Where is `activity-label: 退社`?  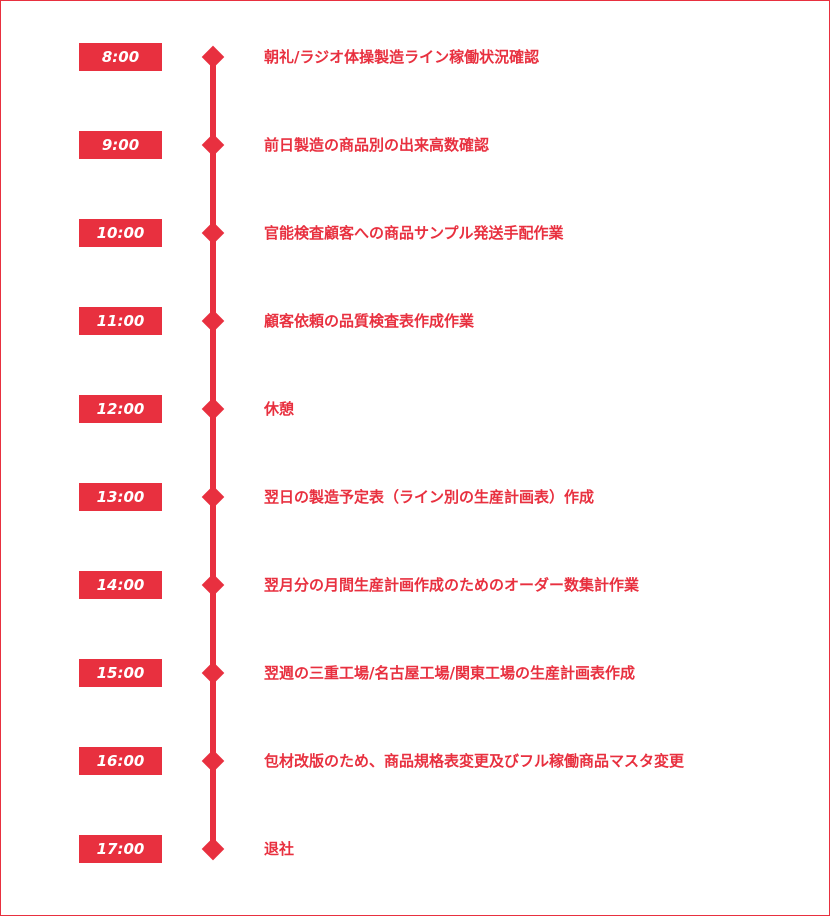
activity-label: 退社 is located at coordinates (279, 849).